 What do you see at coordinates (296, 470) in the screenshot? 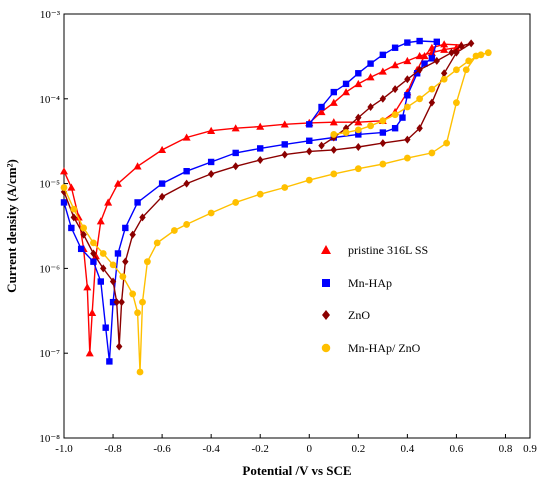
I see `x-axis-title: Potential /V vs SCE` at bounding box center [296, 470].